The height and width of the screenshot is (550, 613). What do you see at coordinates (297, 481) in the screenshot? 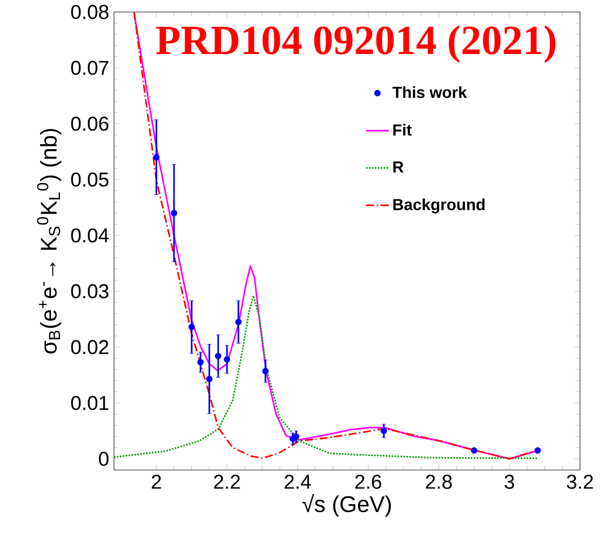
I see `x-tick-label: 2.4` at bounding box center [297, 481].